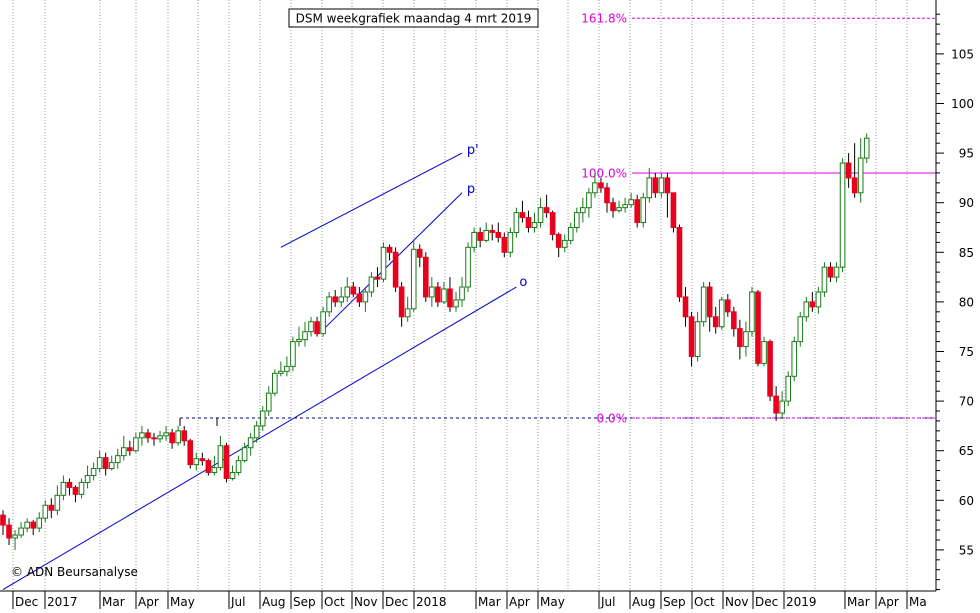 This screenshot has width=980, height=613. Describe the element at coordinates (26, 602) in the screenshot. I see `x-tick-label-0: Dec` at that location.